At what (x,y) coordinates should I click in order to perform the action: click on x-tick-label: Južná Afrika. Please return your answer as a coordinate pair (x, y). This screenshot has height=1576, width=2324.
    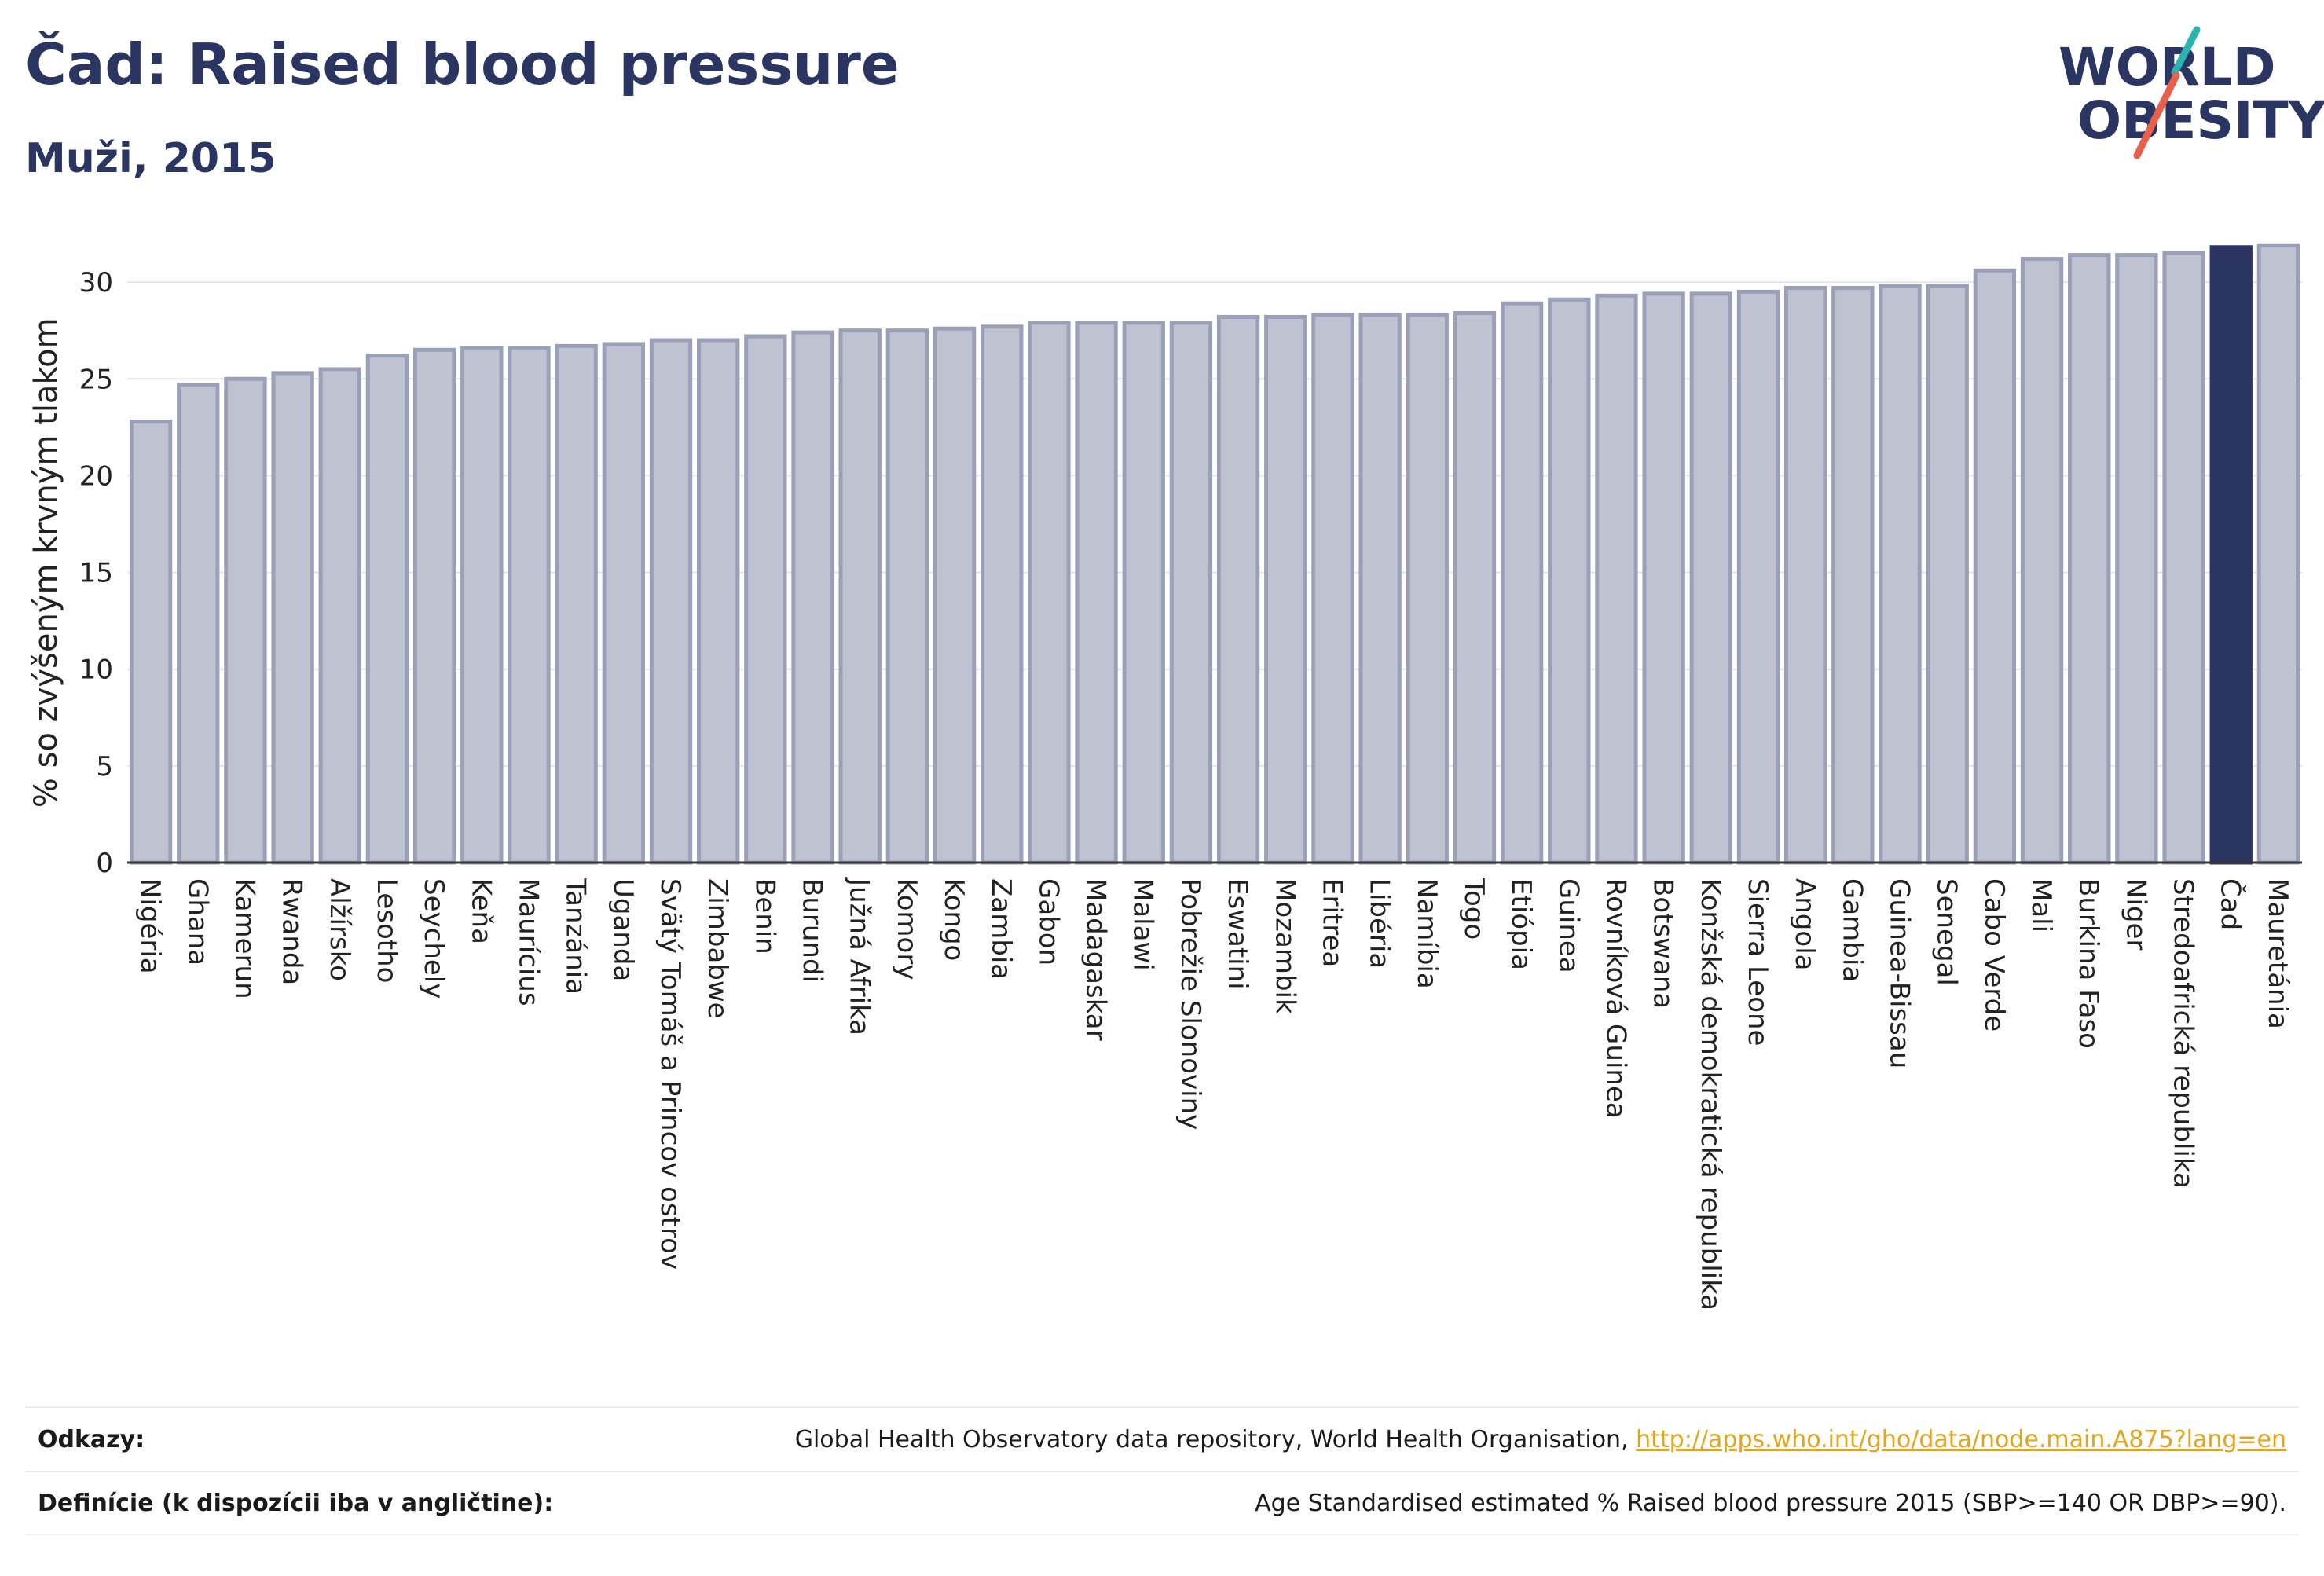
    Looking at the image, I should click on (859, 956).